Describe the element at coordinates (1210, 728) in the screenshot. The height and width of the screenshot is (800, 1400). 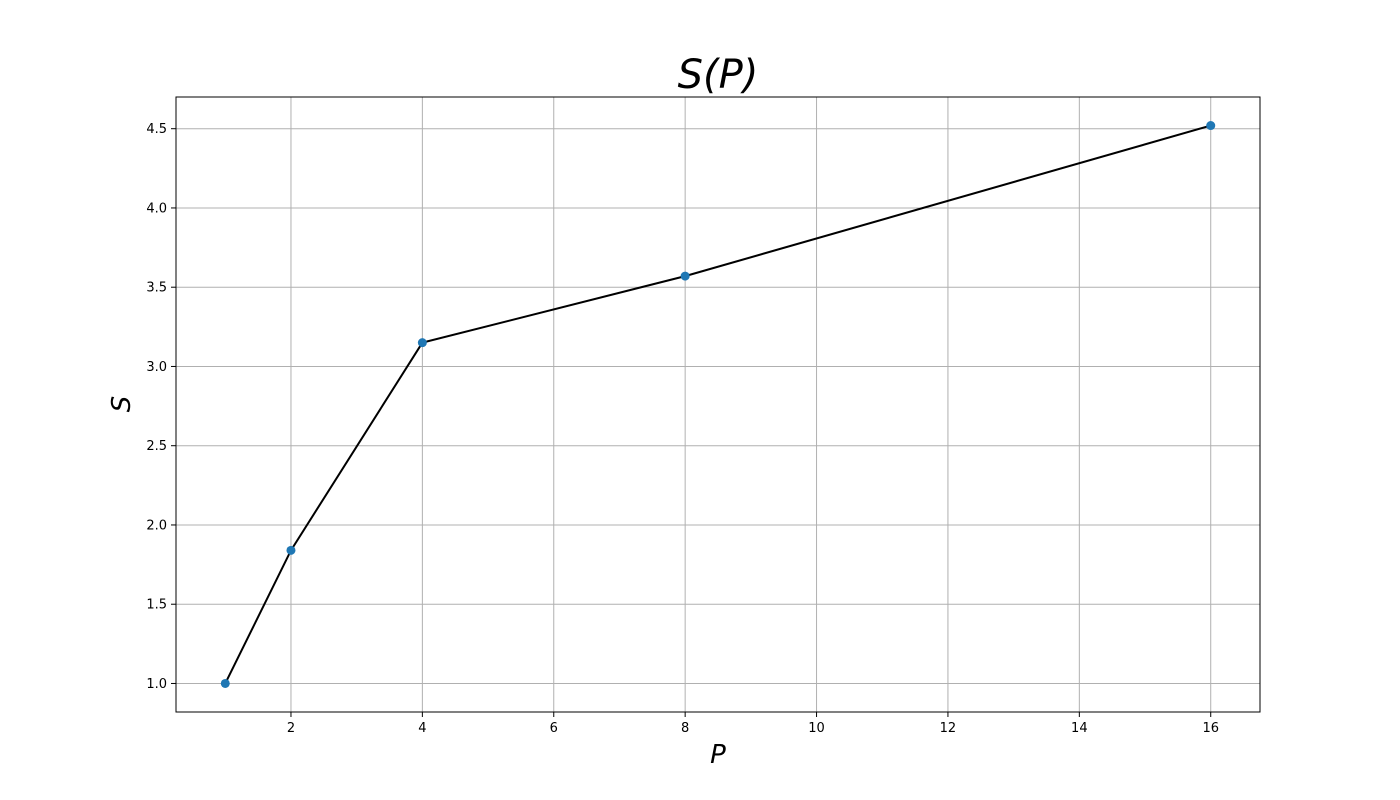
I see `x-tick-label: 16` at that location.